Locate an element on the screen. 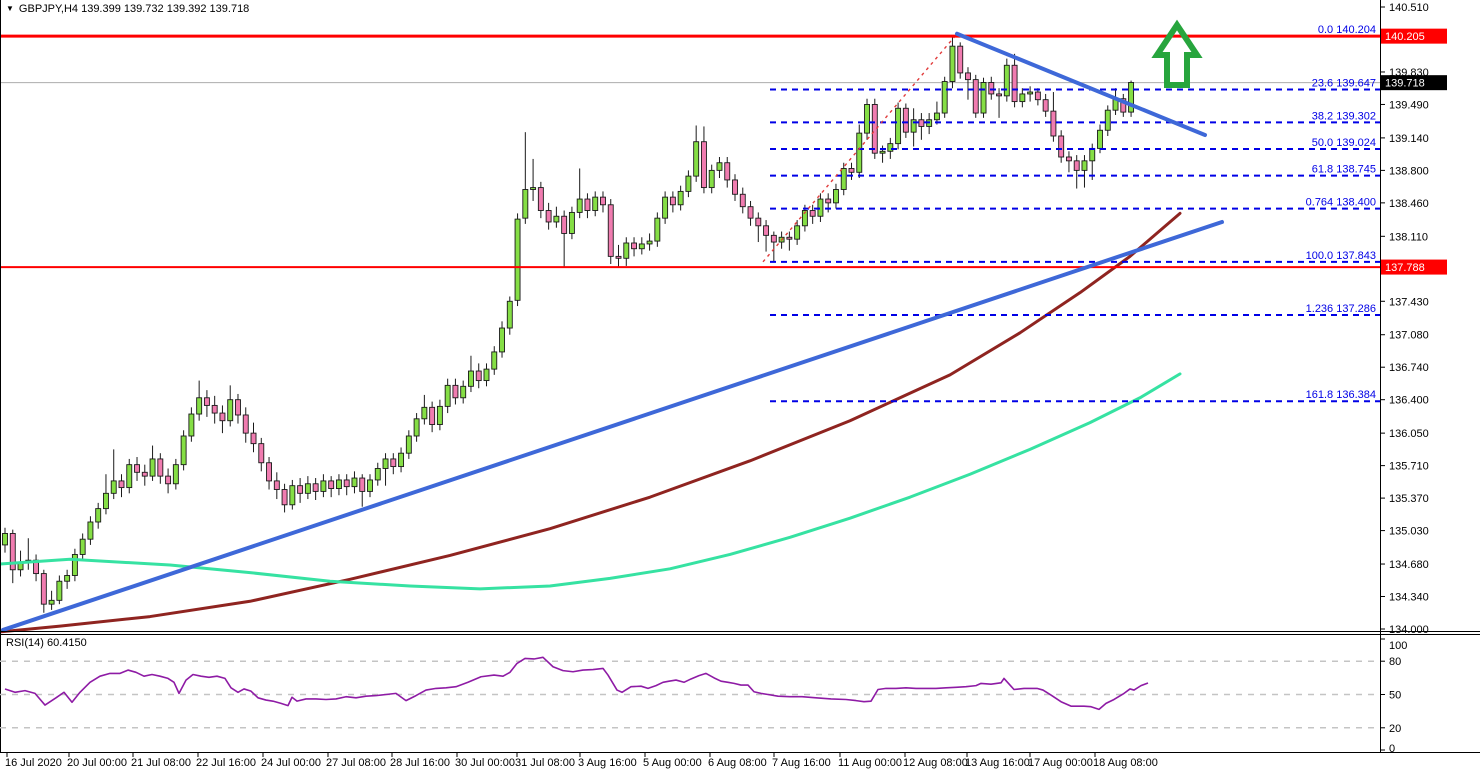 The image size is (1480, 774). price-tag-value: 137.788 is located at coordinates (1405, 268).